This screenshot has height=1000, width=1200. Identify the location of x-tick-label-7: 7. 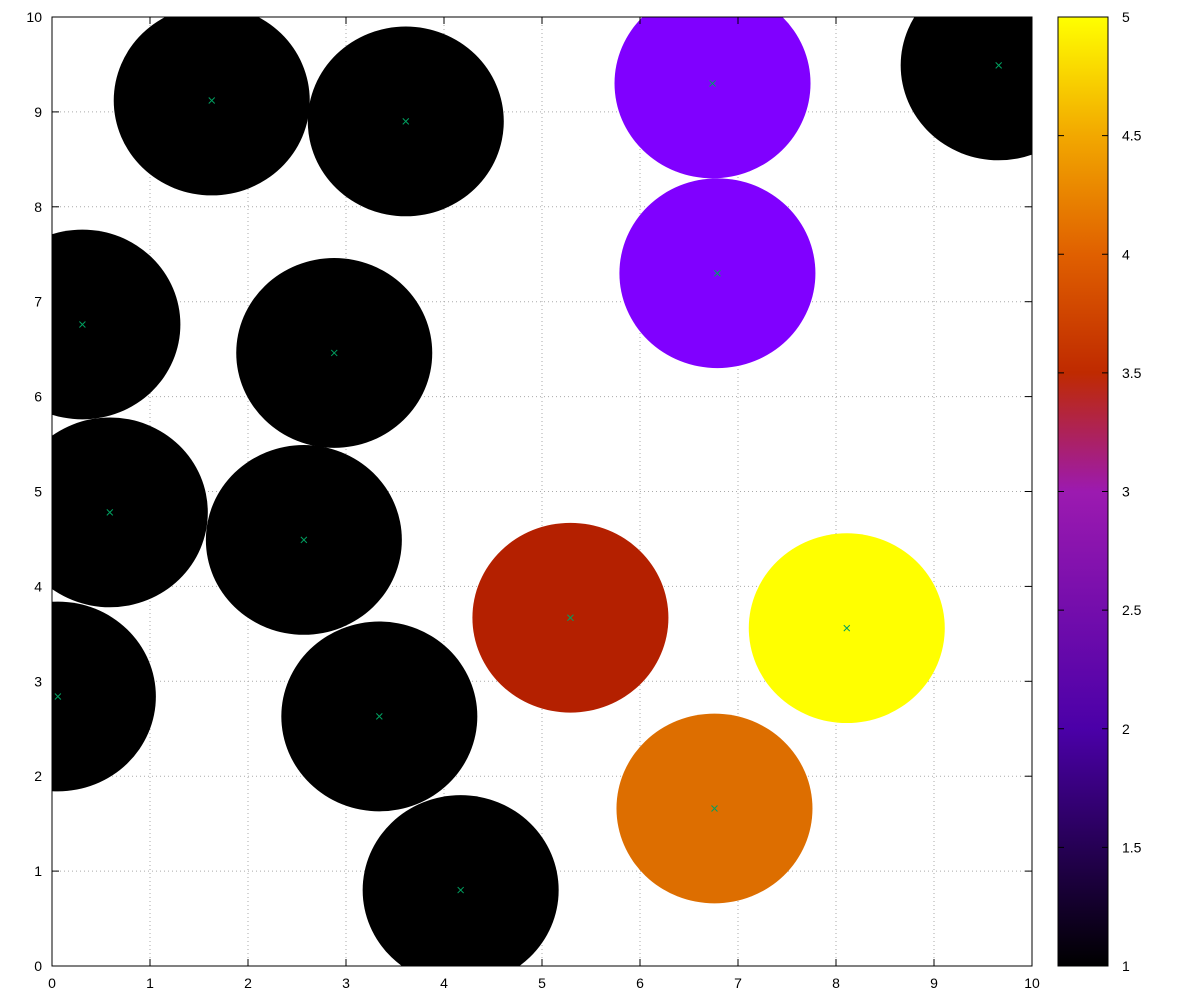
(738, 983).